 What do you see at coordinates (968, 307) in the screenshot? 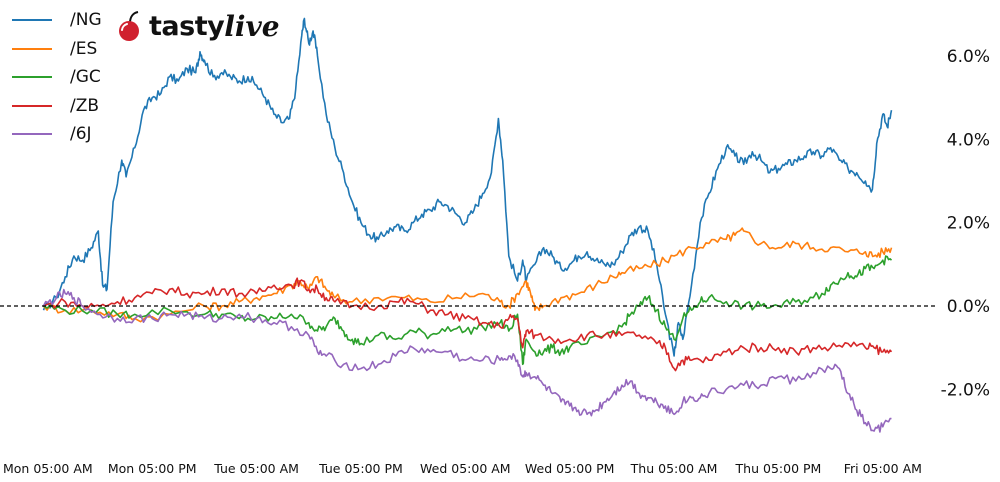
I see `y-tick-label: 0.0%` at bounding box center [968, 307].